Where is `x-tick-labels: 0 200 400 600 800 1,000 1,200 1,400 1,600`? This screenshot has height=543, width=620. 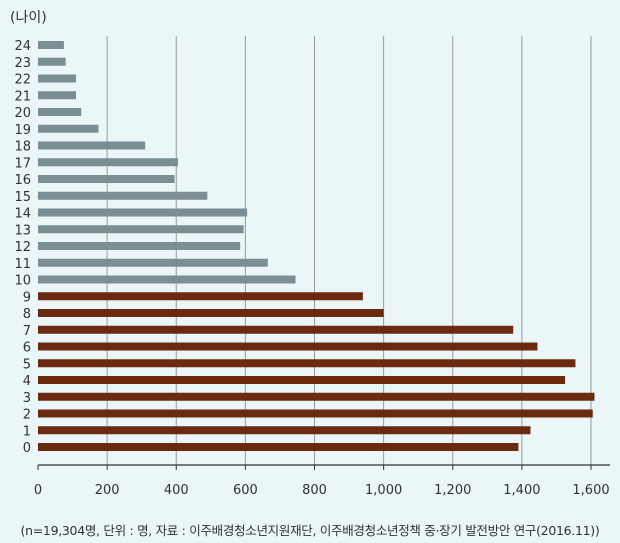
x-tick-labels: 0 200 400 600 800 1,000 1,200 1,400 1,600 is located at coordinates (322, 481).